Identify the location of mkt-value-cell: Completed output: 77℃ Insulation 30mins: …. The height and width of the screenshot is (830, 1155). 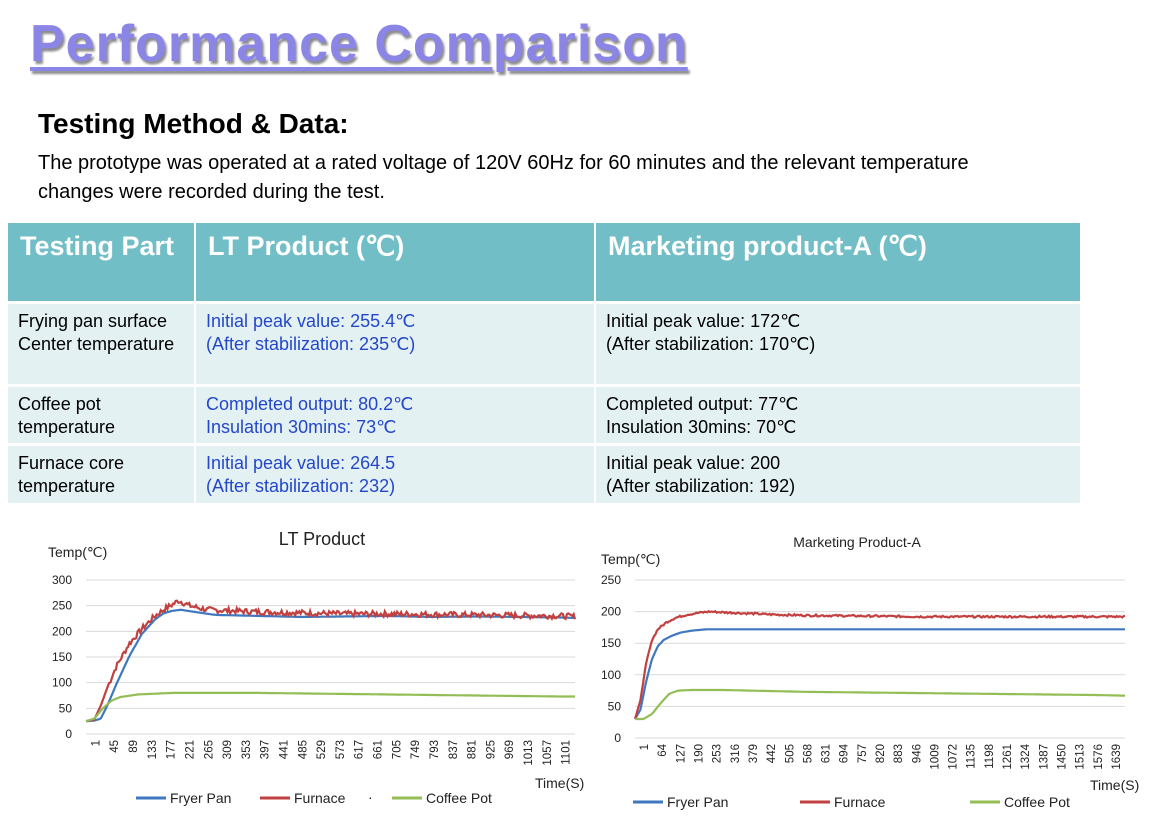
(838, 413).